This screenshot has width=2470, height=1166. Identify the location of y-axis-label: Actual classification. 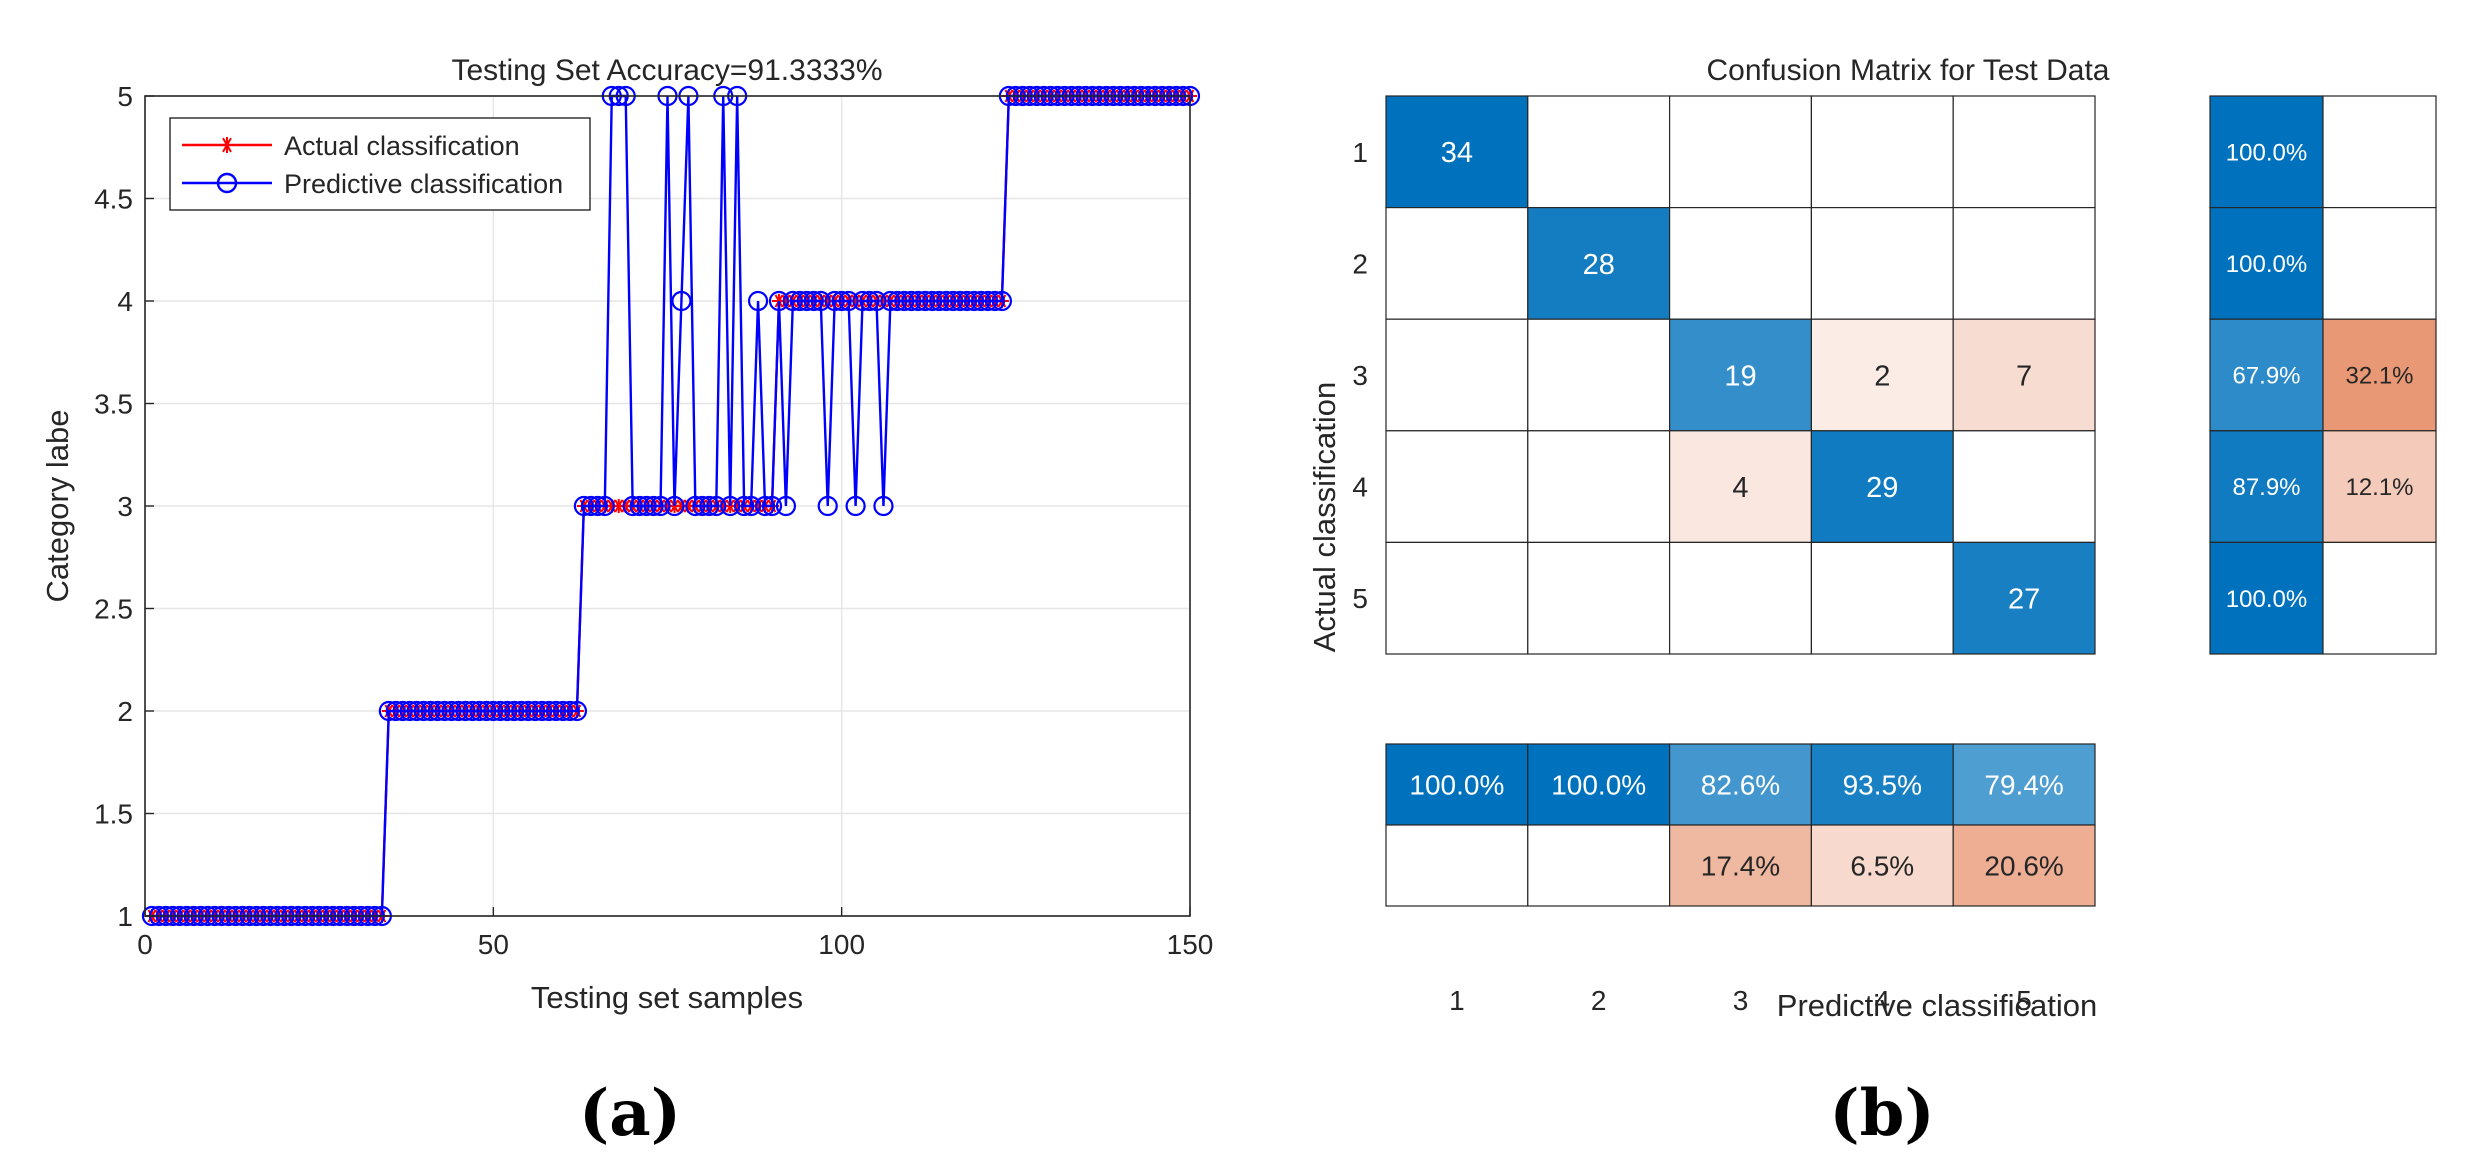
(1324, 517).